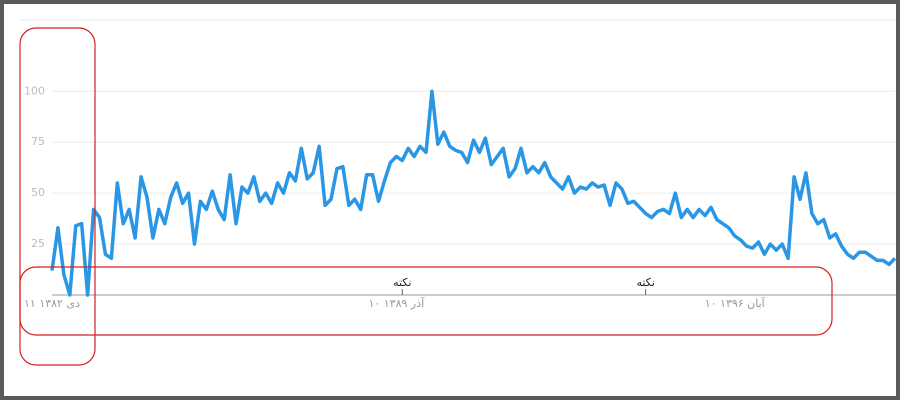  What do you see at coordinates (34, 90) in the screenshot?
I see `y-tick-label: 100` at bounding box center [34, 90].